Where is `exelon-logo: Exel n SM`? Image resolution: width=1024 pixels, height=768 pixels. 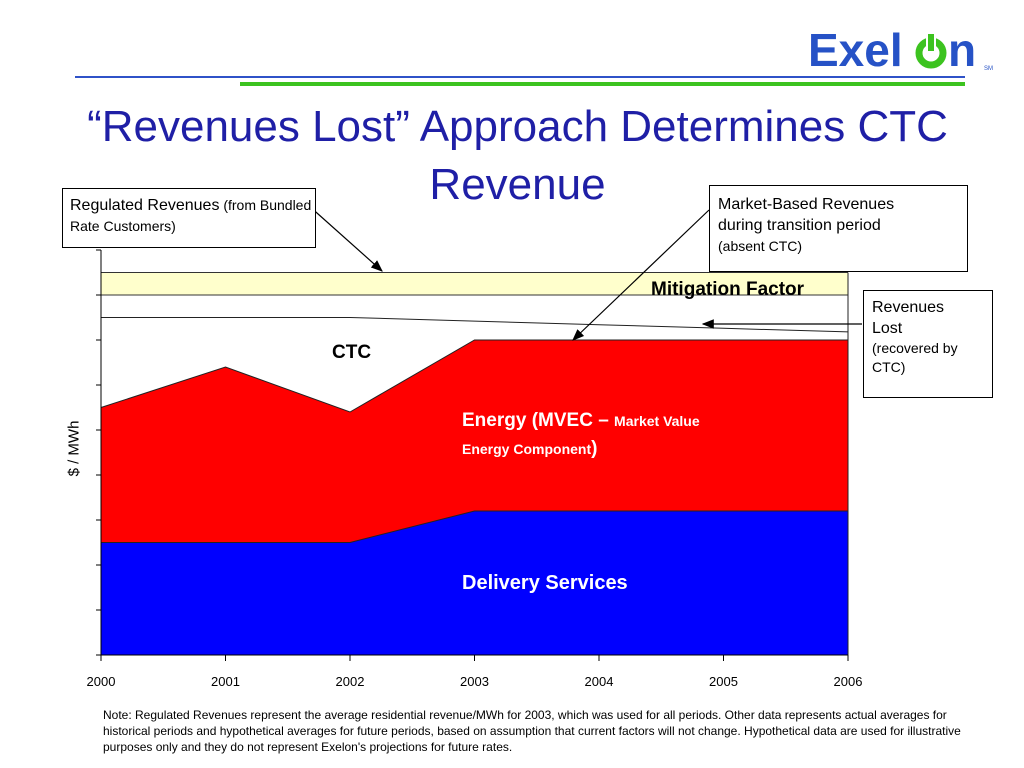
exelon-logo: Exel n SM is located at coordinates (900, 50).